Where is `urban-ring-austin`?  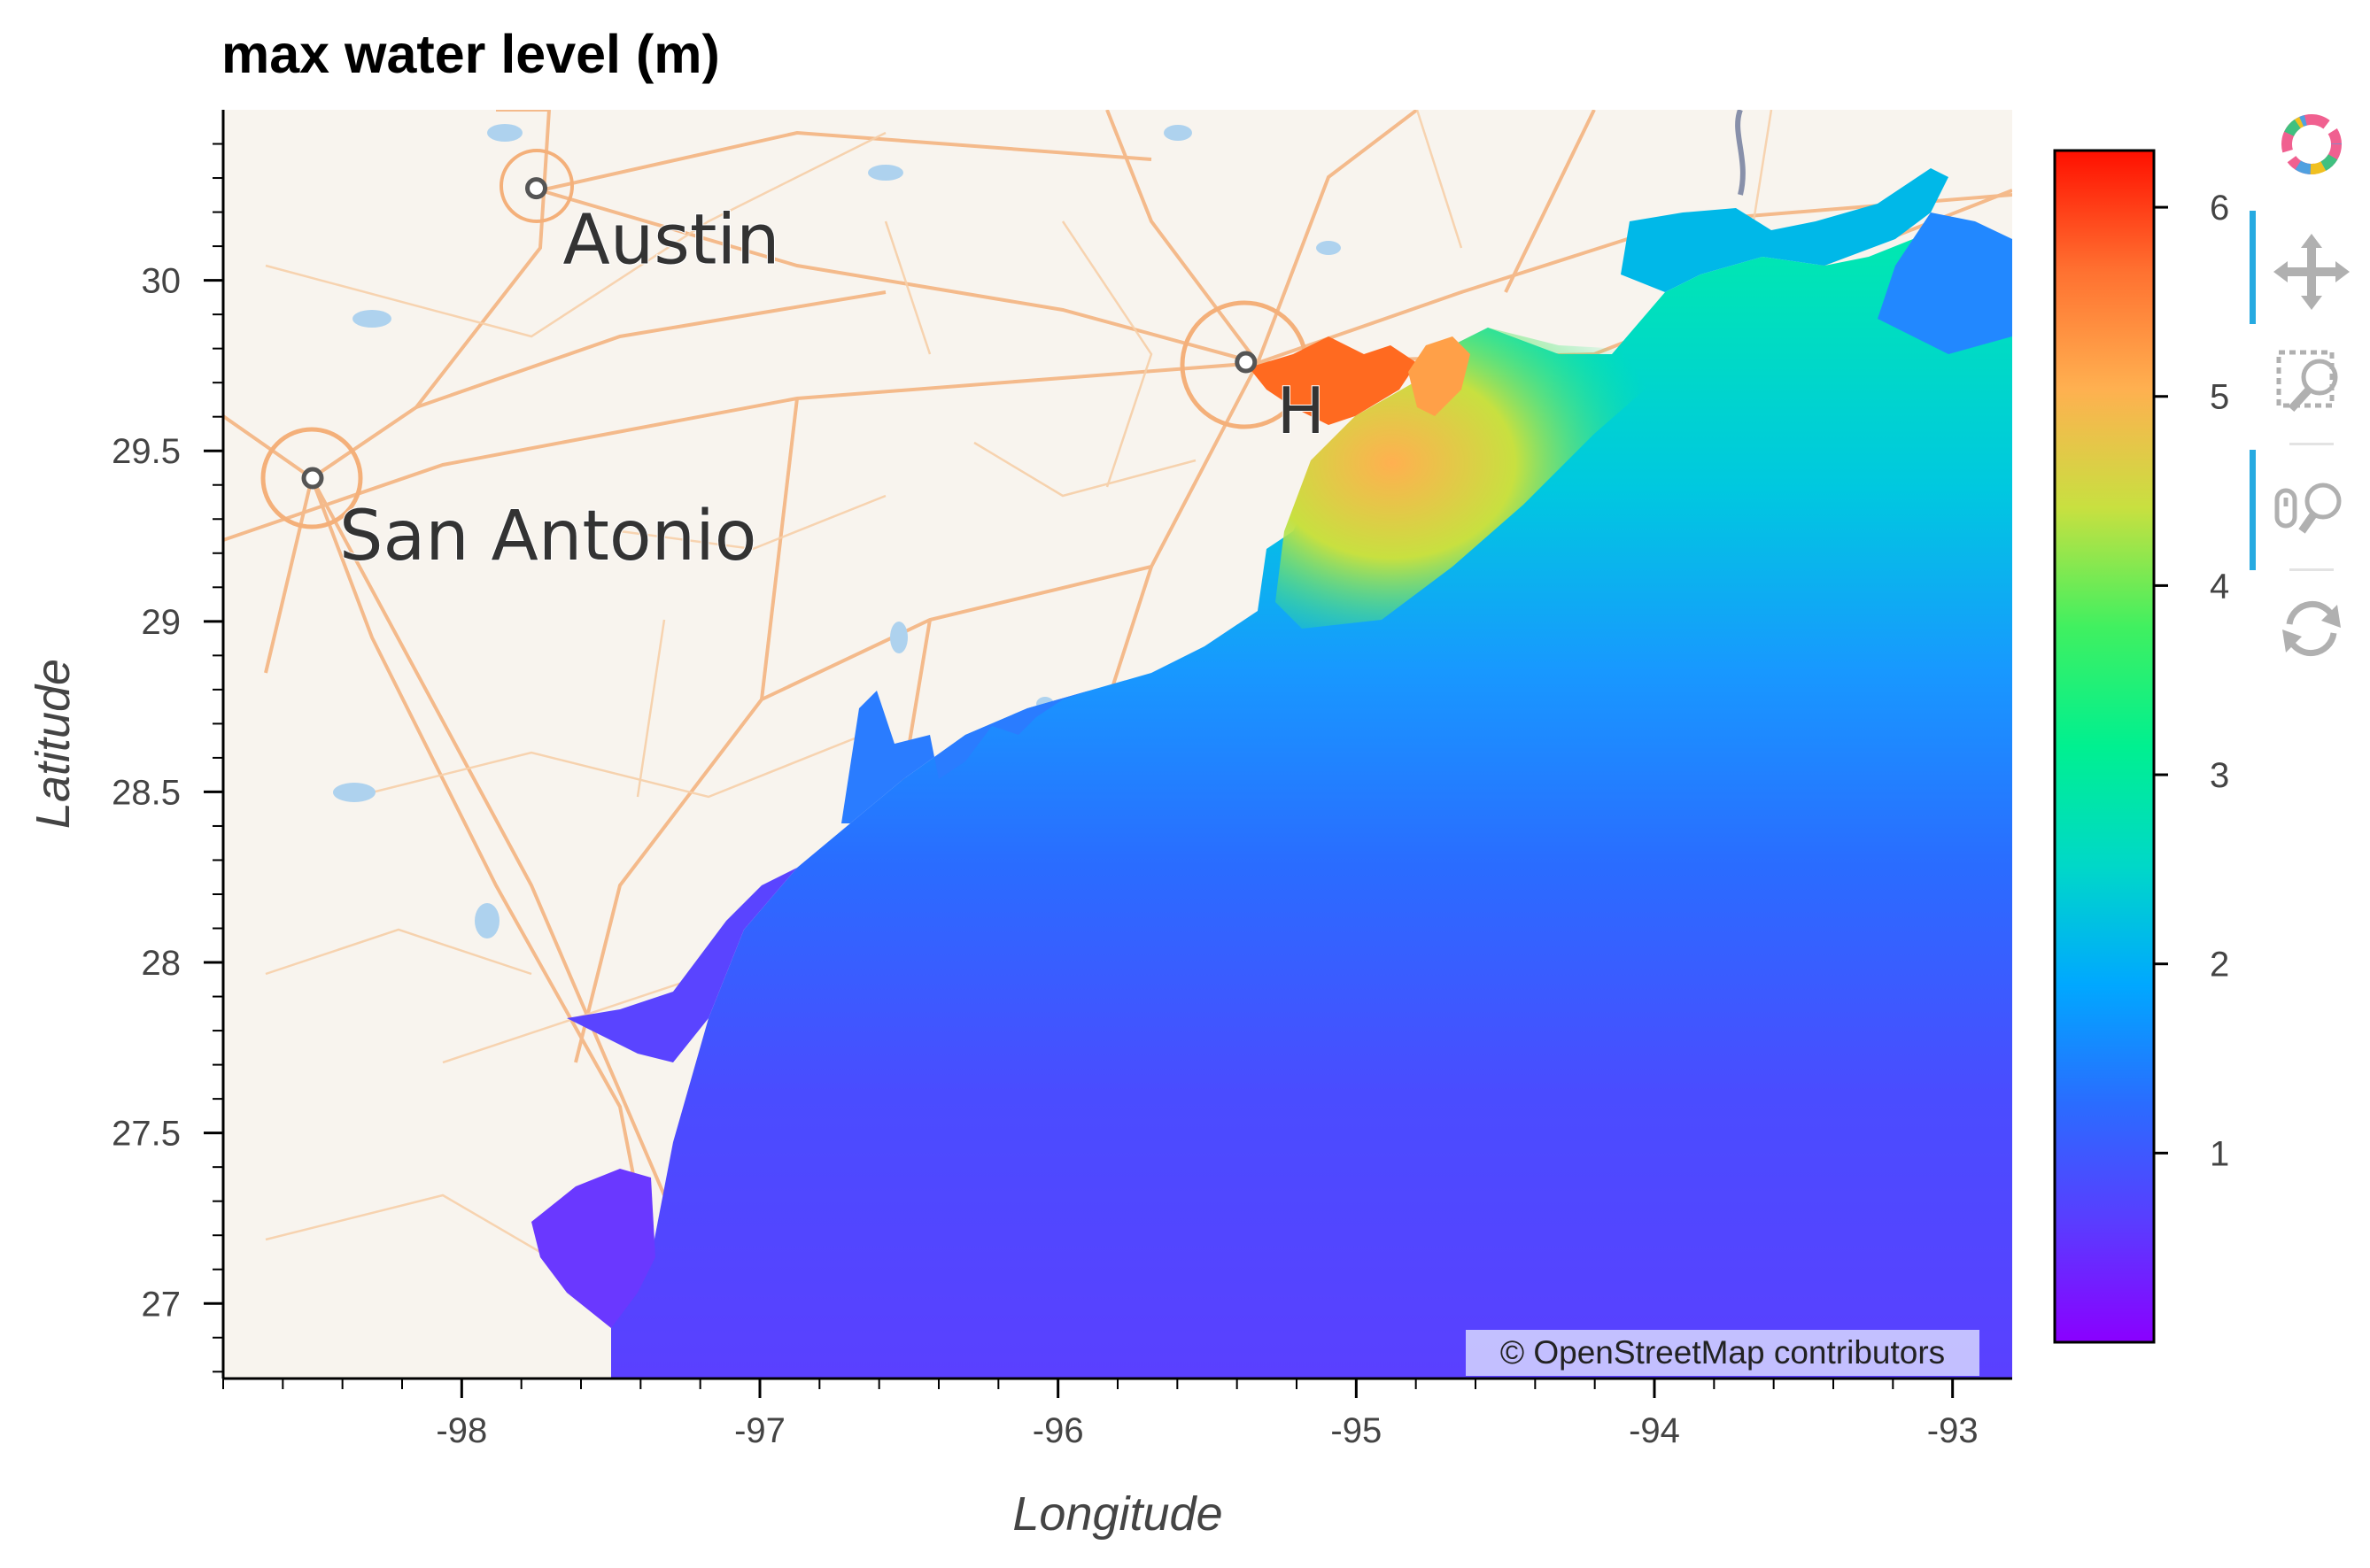
urban-ring-austin is located at coordinates (537, 186).